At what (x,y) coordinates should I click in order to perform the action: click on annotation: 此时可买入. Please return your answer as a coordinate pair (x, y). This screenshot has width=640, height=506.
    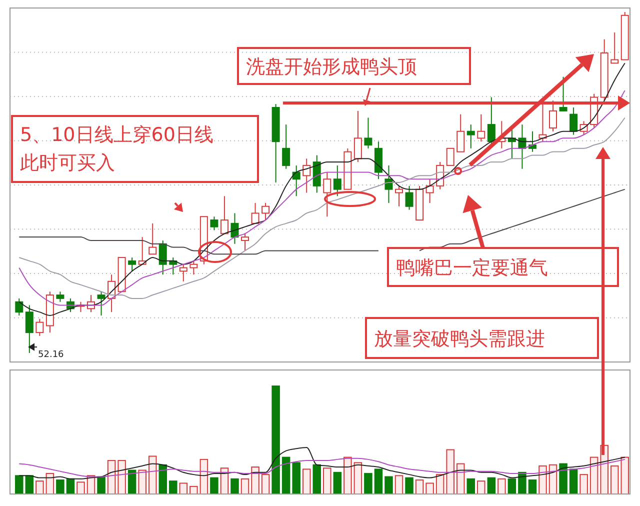
    Looking at the image, I should click on (67, 163).